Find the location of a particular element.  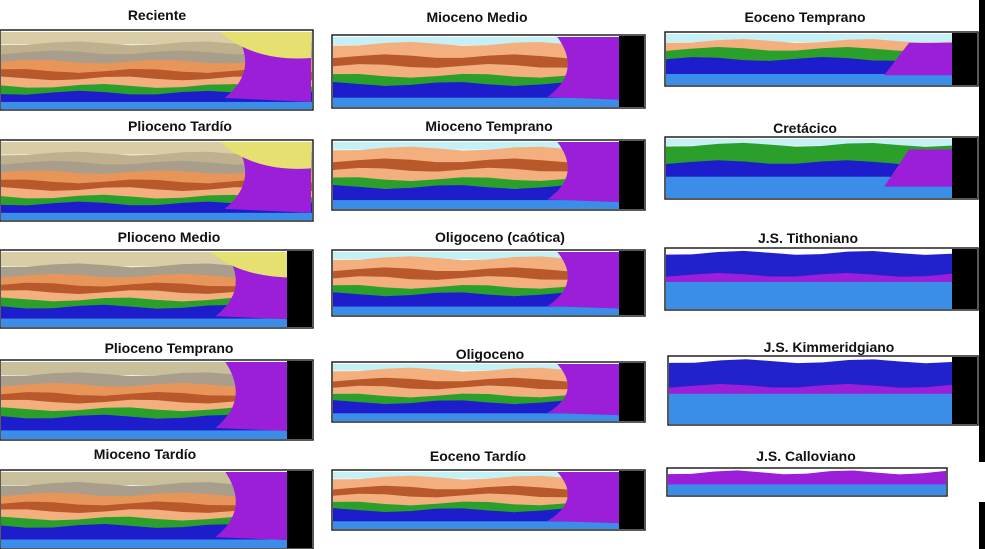

panel-title: J.S. Kimmeridgiano is located at coordinates (829, 347).